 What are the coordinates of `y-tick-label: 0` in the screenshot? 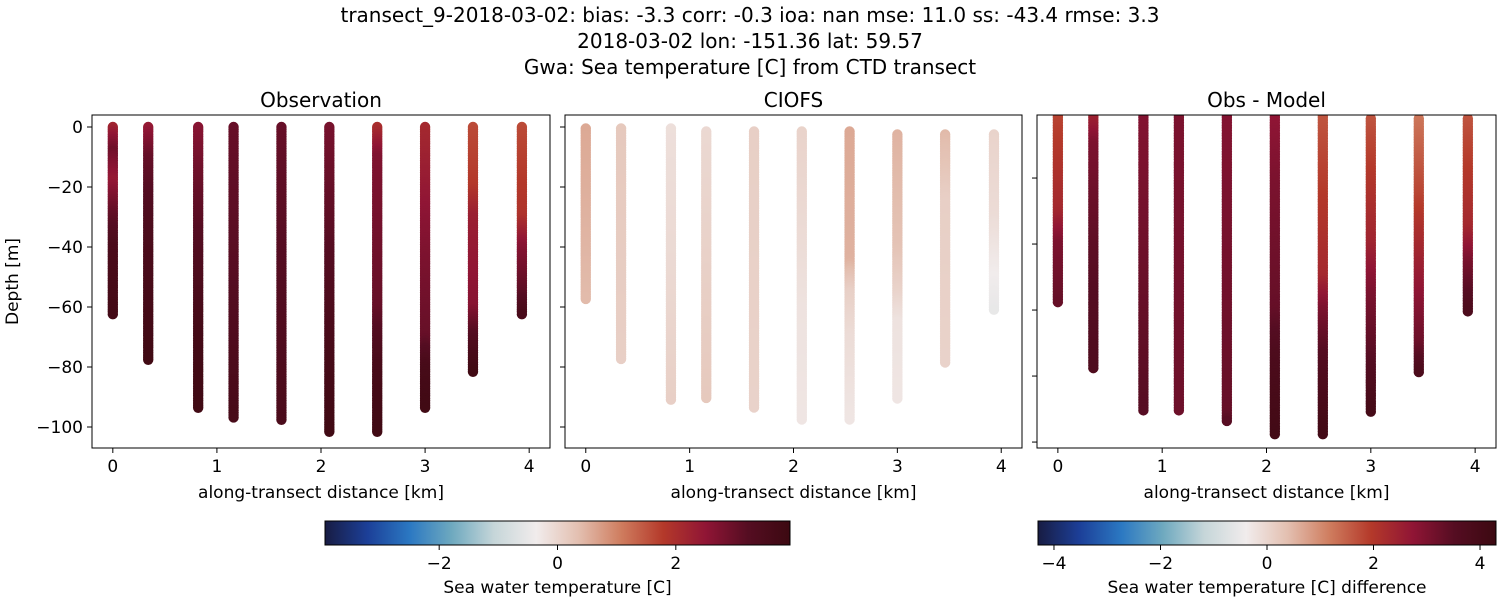 It's located at (77, 128).